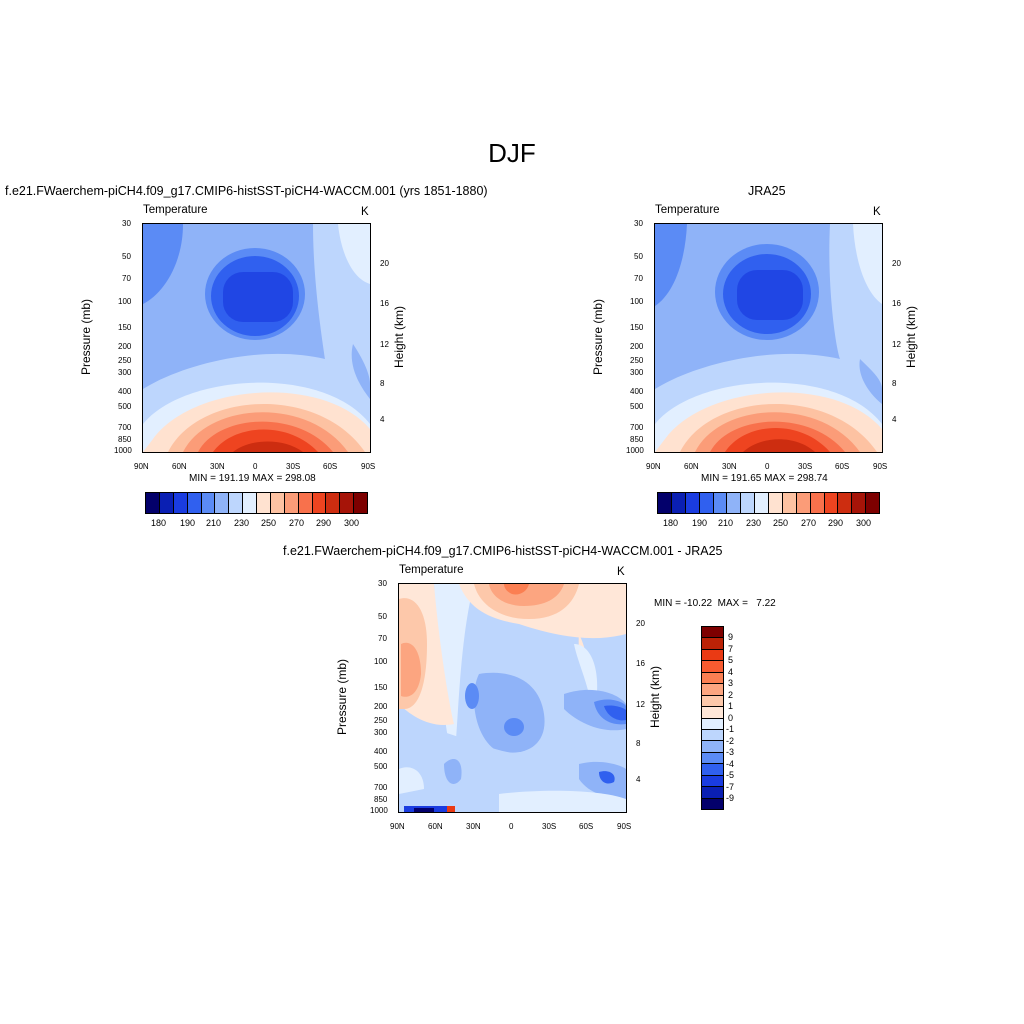 Image resolution: width=1024 pixels, height=1024 pixels. I want to click on panel-3-colorbar, so click(712, 718).